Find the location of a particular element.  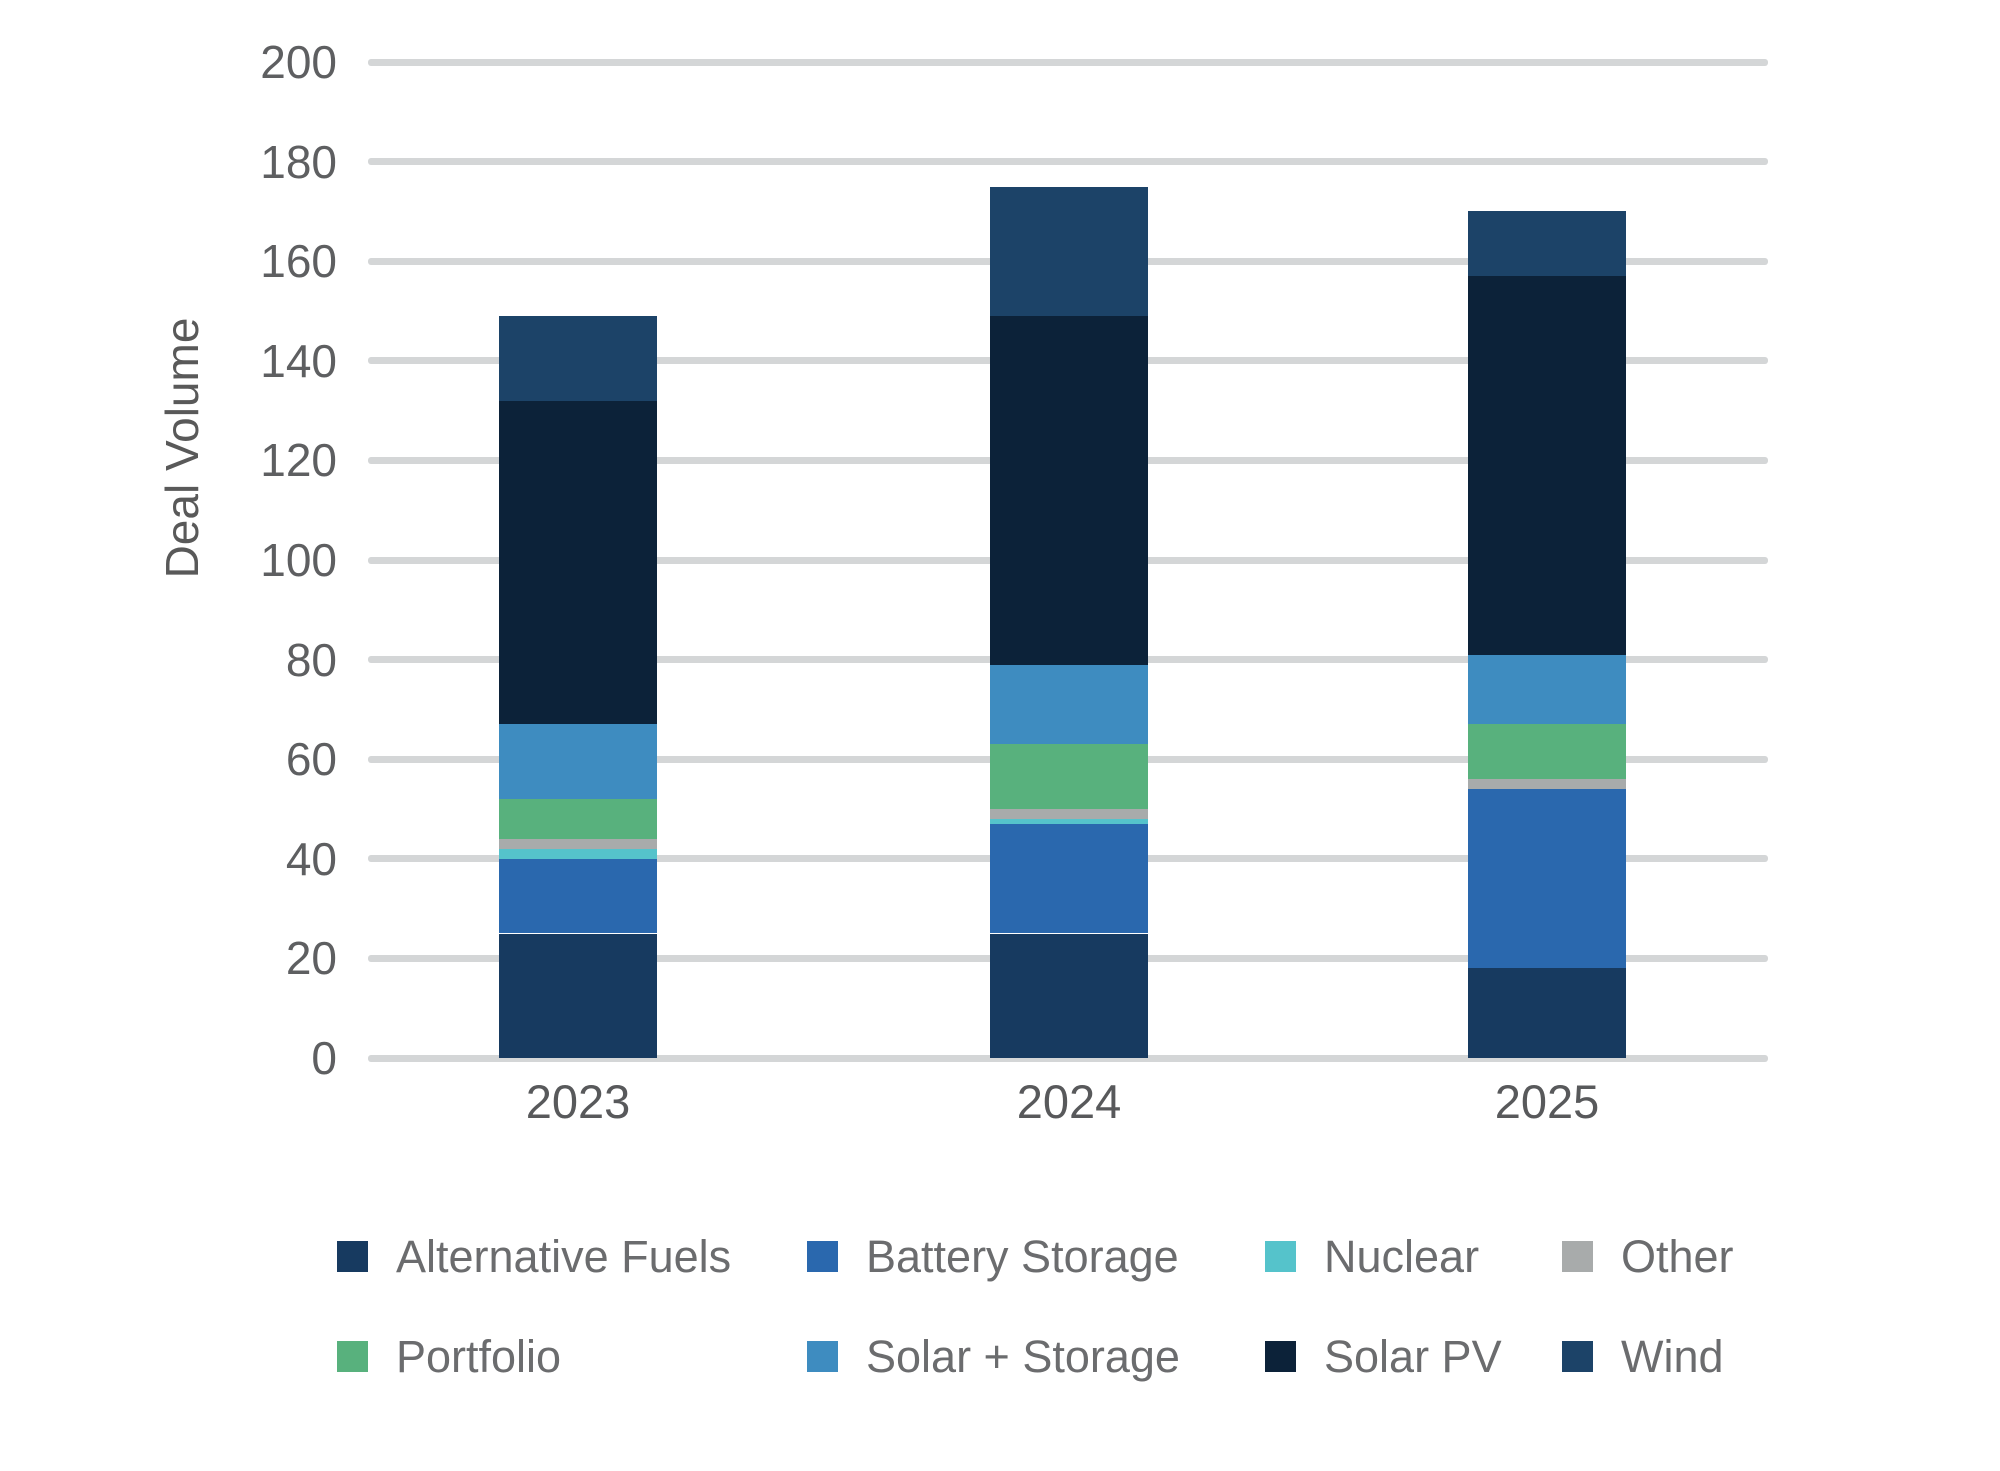

y-tick-label: 60 is located at coordinates (311, 759).